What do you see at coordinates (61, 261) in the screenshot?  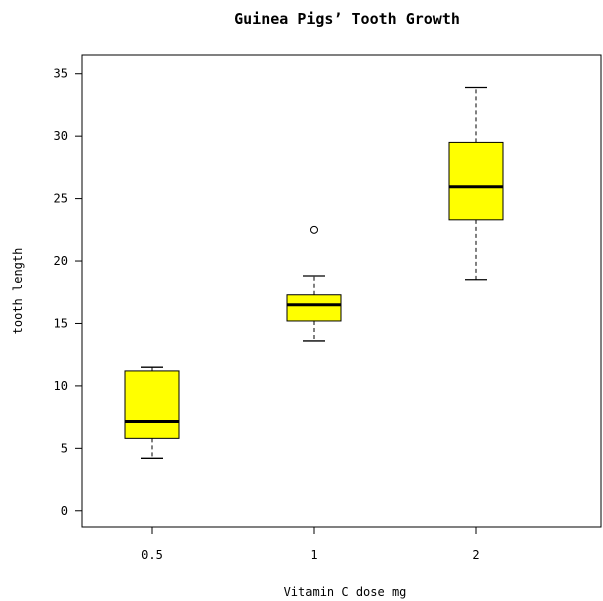 I see `y-tick-label: 20` at bounding box center [61, 261].